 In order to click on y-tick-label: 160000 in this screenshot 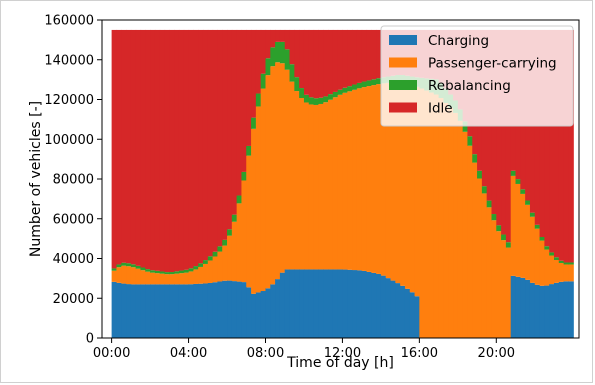, I will do `click(69, 21)`.